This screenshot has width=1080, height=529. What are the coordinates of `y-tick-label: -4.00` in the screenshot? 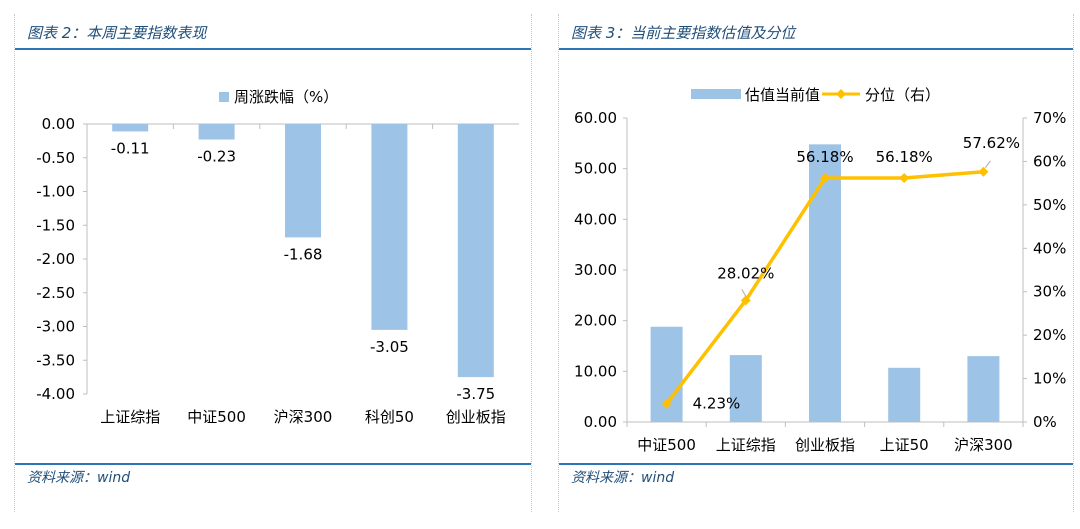 It's located at (55, 394).